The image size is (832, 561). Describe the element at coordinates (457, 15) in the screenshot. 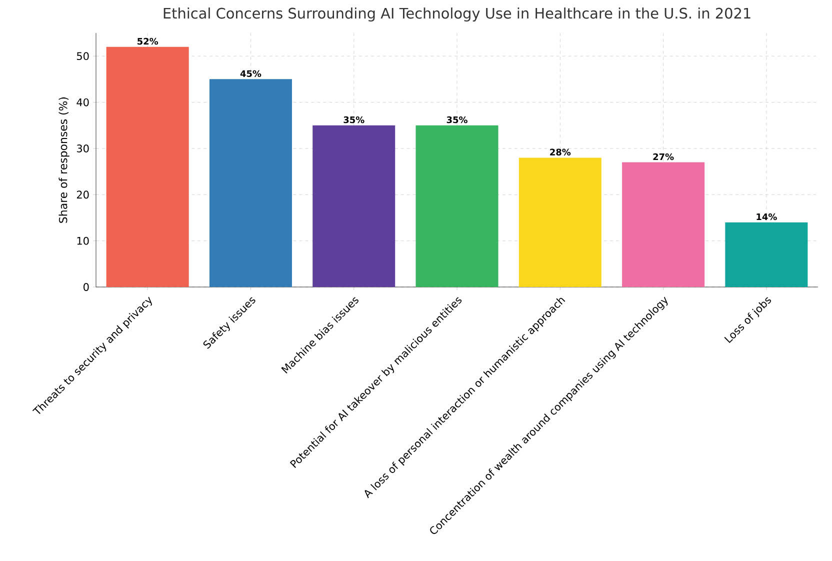

I see `chart-title: Ethical Concerns Surrounding AI Technology Use in Healthcare in the U.S. in 2021` at that location.